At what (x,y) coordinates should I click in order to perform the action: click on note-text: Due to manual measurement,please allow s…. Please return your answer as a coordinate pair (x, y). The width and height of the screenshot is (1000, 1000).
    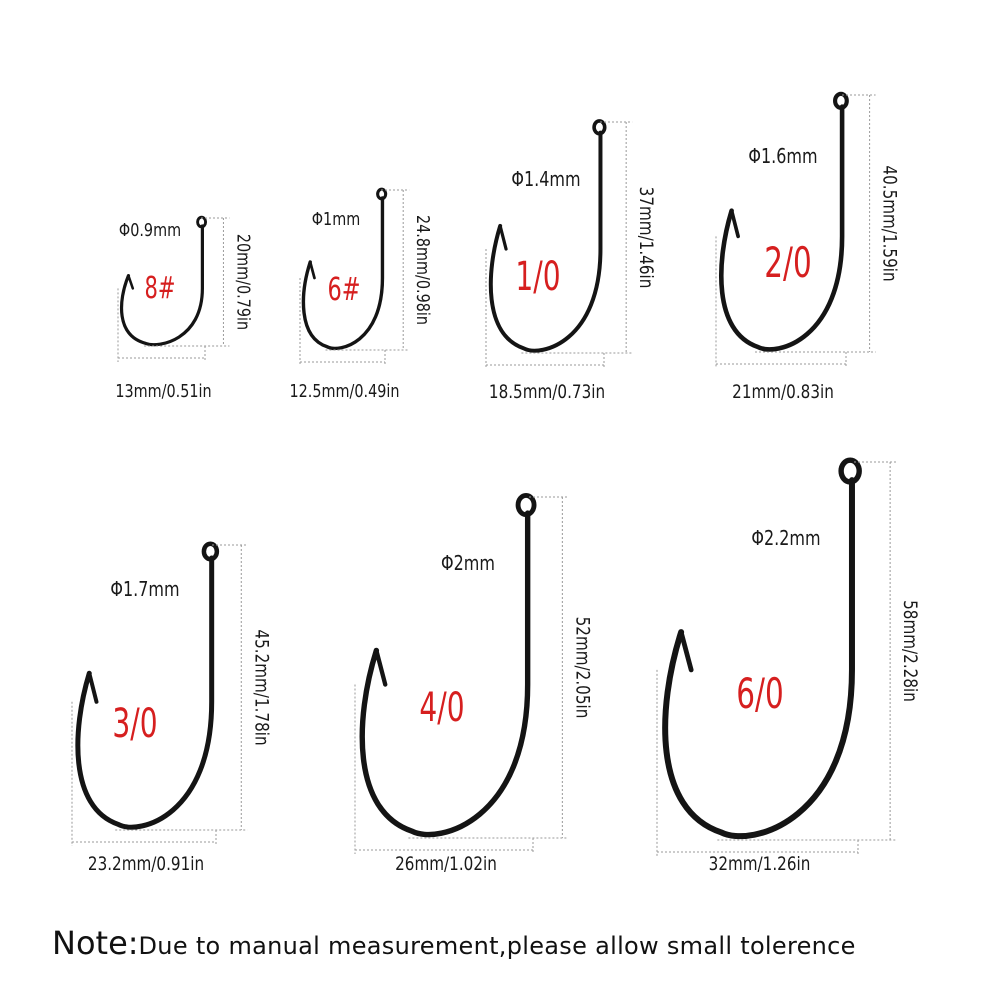
    Looking at the image, I should click on (497, 946).